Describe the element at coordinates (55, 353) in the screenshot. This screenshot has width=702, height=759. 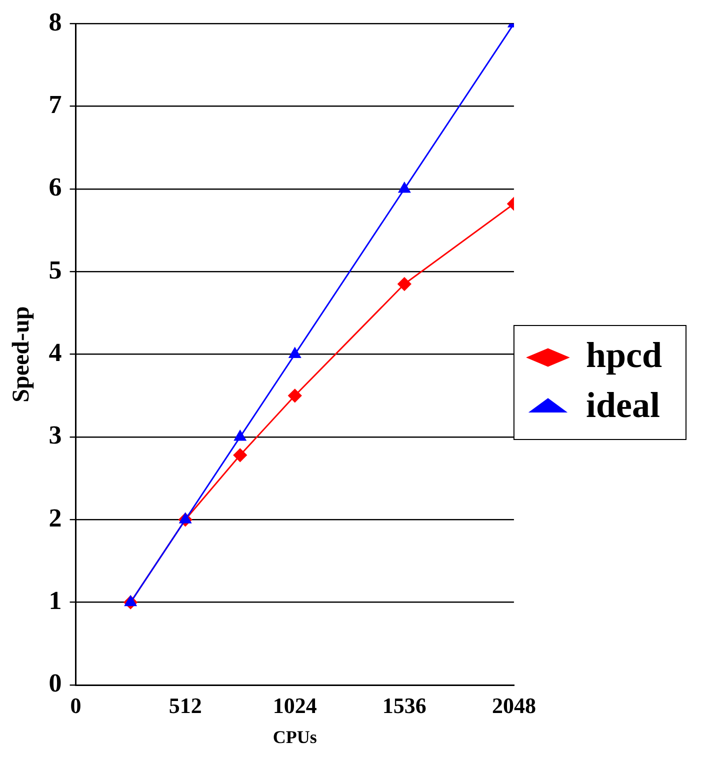
I see `y-tick-label: 4` at that location.